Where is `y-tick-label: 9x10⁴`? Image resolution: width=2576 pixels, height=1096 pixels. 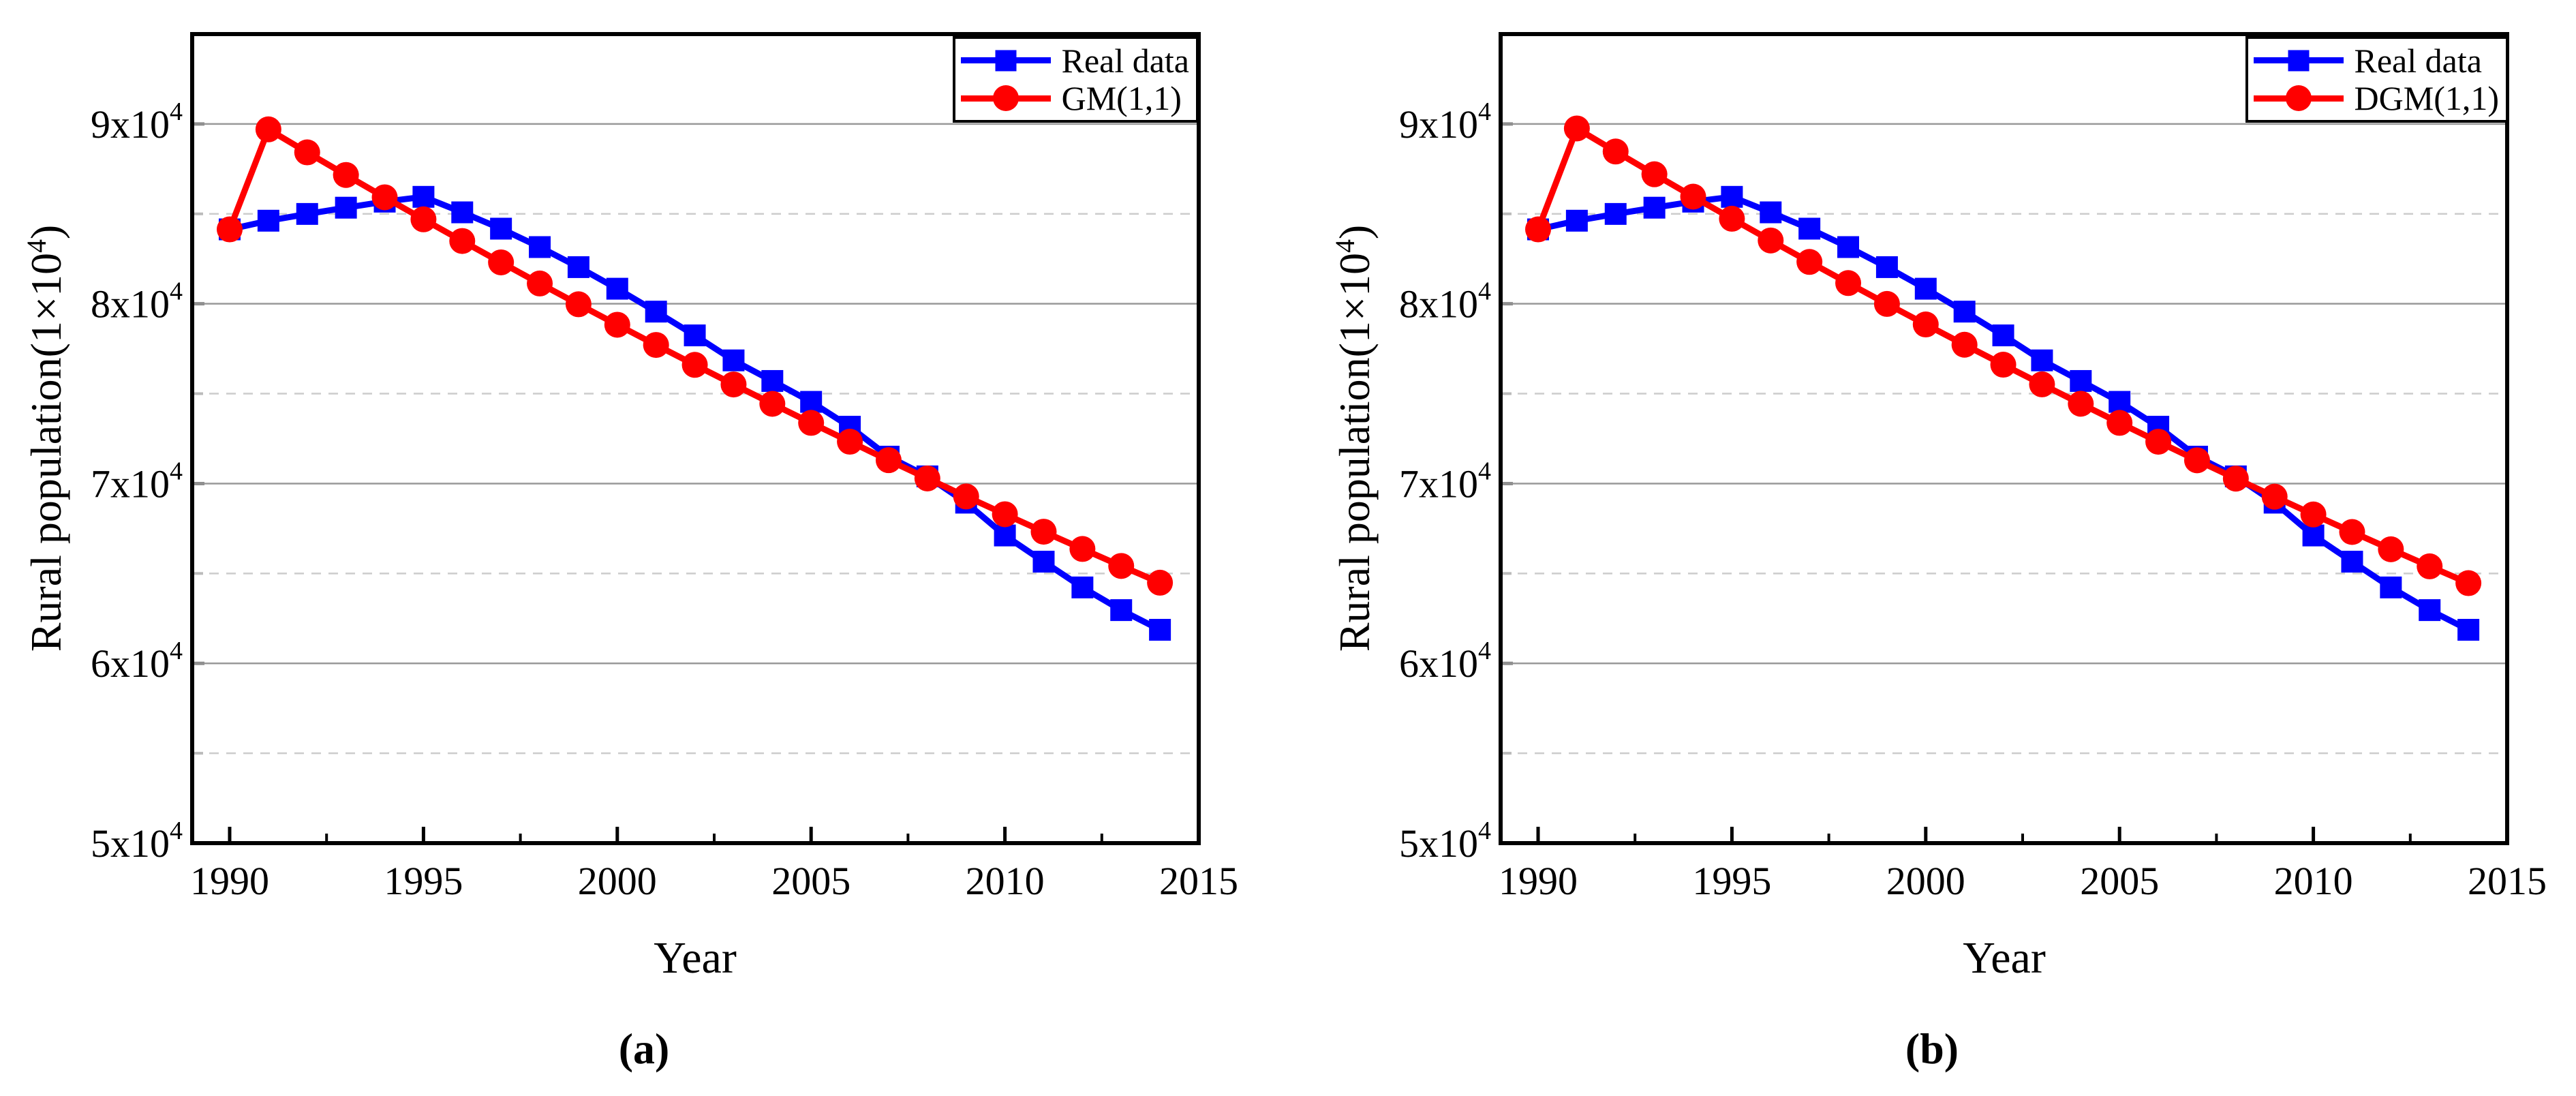
y-tick-label: 9x10⁴ is located at coordinates (1445, 122).